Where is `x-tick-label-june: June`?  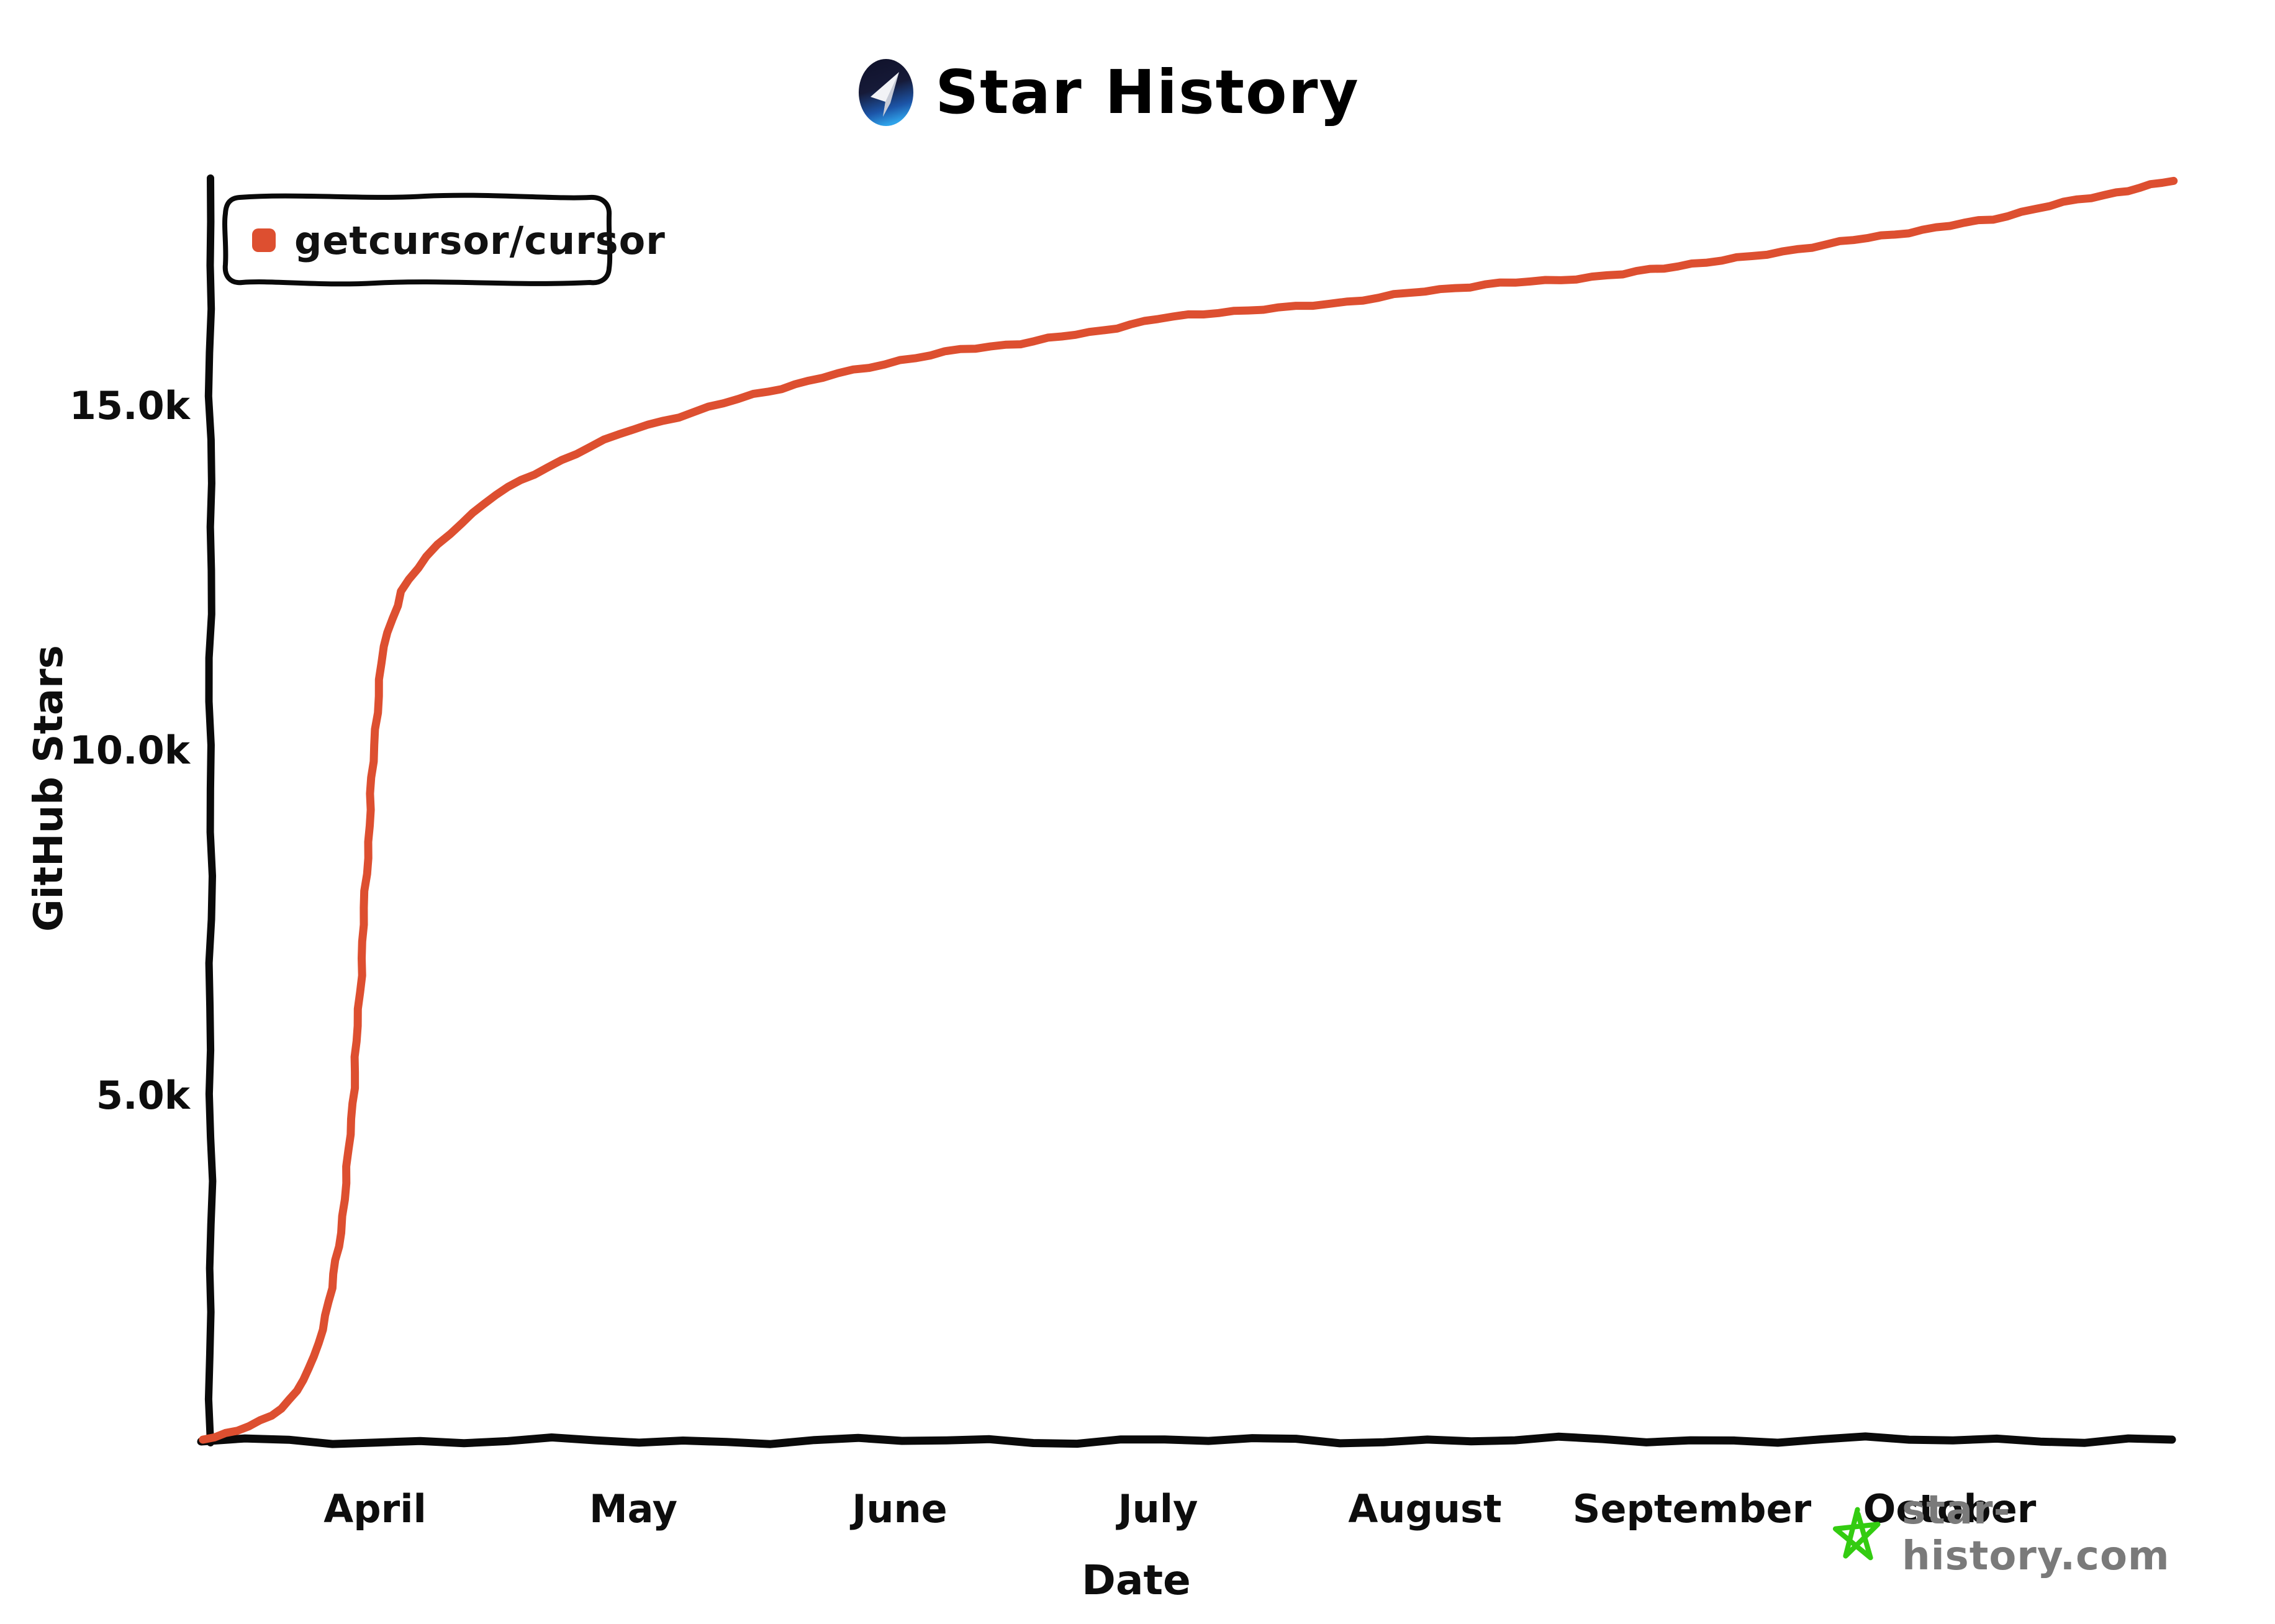 x-tick-label-june: June is located at coordinates (898, 1509).